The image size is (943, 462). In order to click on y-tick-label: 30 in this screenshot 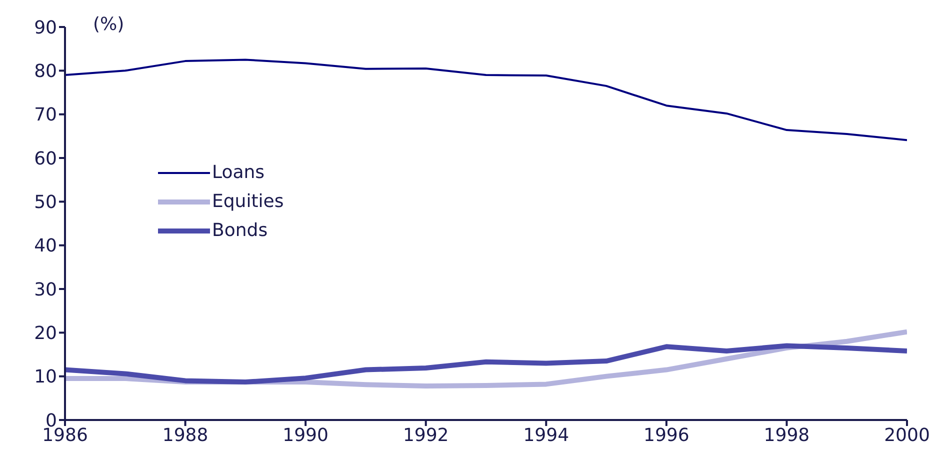, I will do `click(45, 289)`.